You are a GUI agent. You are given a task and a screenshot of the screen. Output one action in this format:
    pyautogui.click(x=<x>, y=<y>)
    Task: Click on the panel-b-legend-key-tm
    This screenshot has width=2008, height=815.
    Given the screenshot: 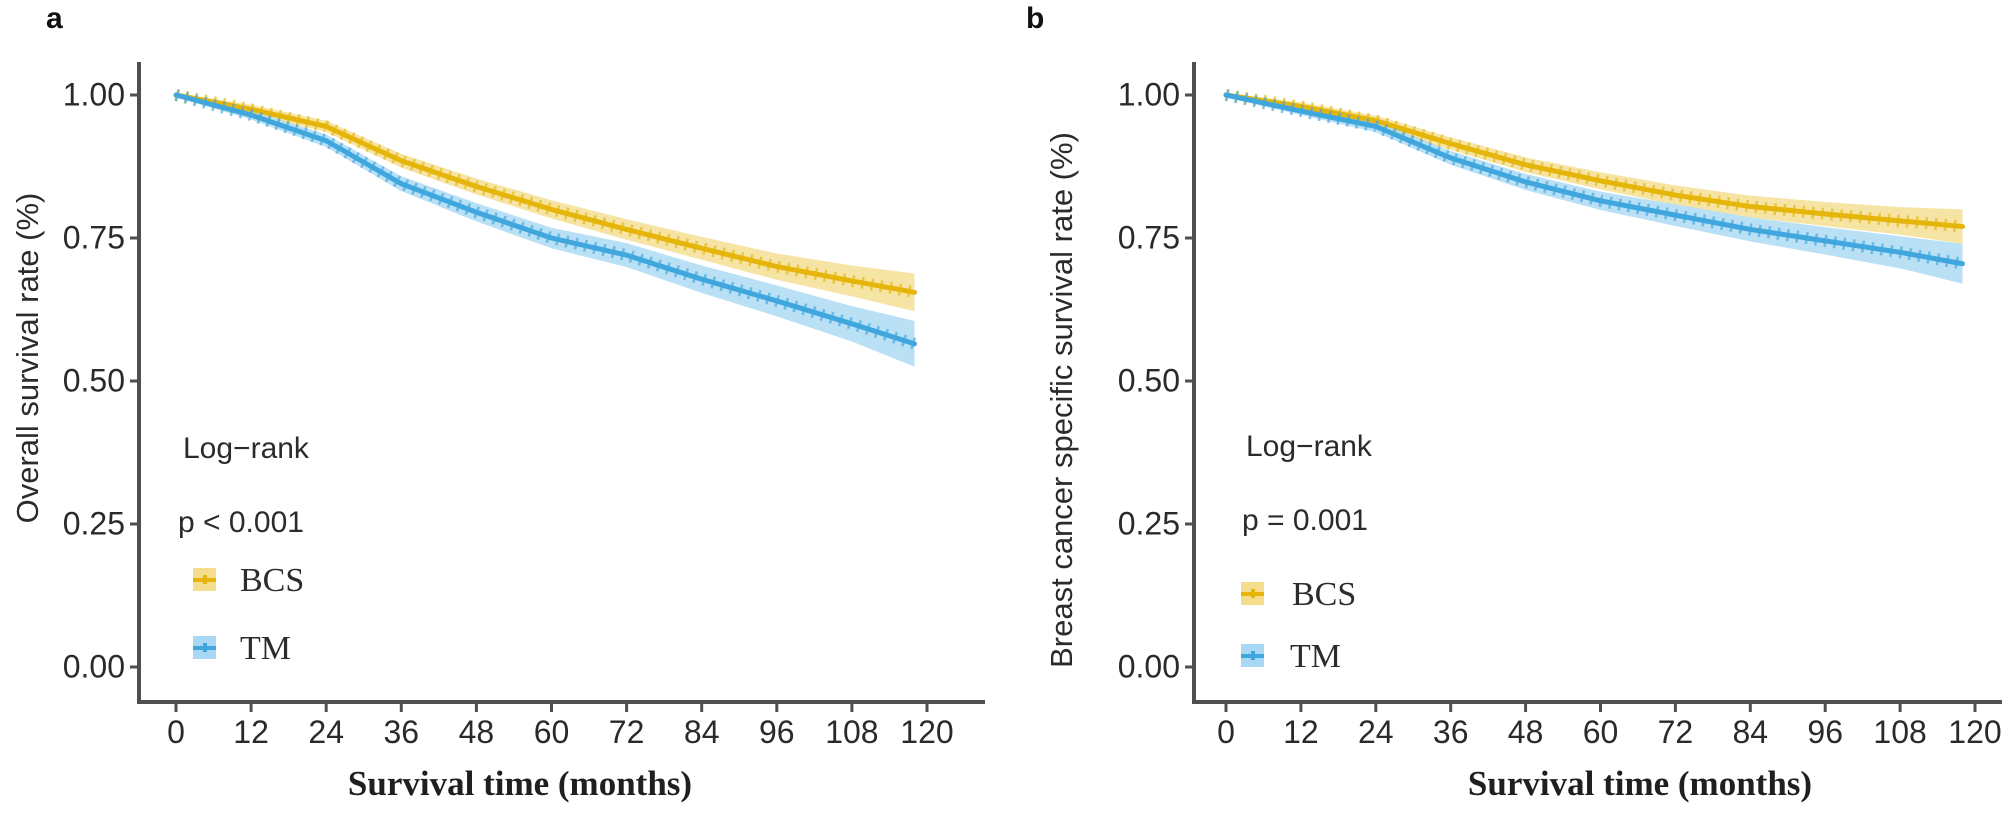 What is the action you would take?
    pyautogui.click(x=1252, y=655)
    